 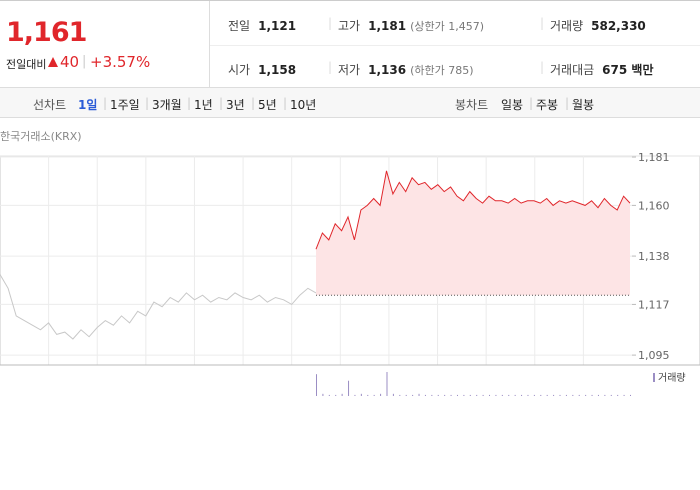 What do you see at coordinates (512, 105) in the screenshot?
I see `candle-tab: 일봉` at bounding box center [512, 105].